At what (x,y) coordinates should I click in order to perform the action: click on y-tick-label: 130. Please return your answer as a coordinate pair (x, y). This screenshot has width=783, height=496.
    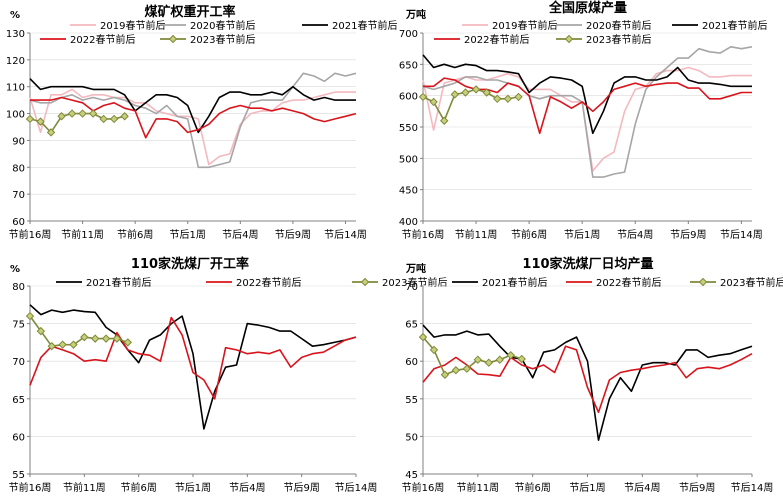
    Looking at the image, I should click on (15, 34).